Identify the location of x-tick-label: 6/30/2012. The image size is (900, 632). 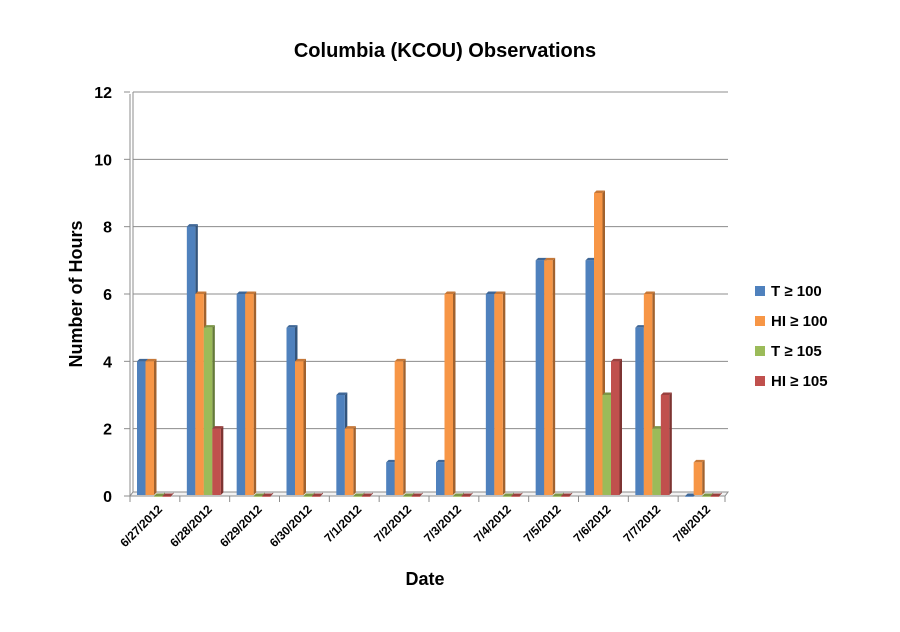
(291, 526).